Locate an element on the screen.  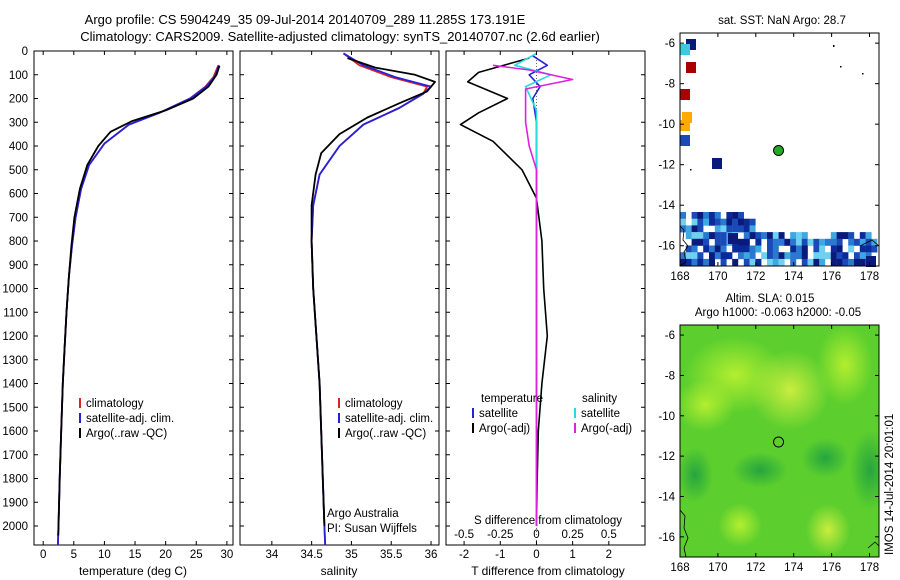
y-tick-label: 1500 is located at coordinates (15, 408).